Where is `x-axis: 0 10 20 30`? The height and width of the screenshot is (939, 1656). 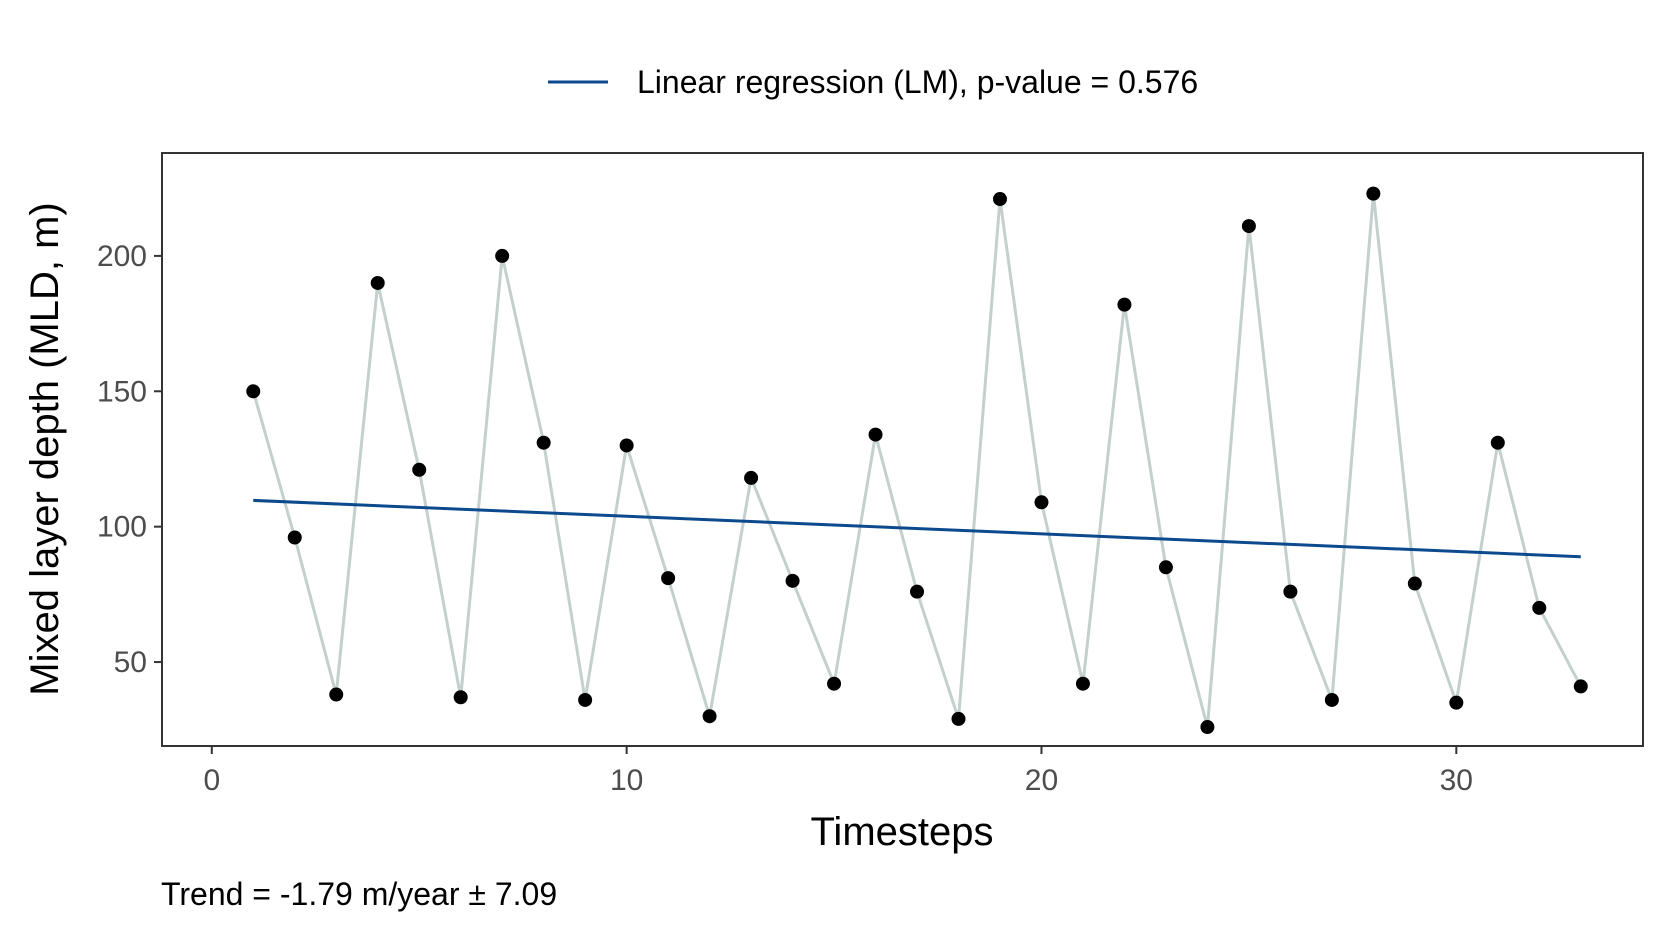 x-axis: 0 10 20 30 is located at coordinates (838, 771).